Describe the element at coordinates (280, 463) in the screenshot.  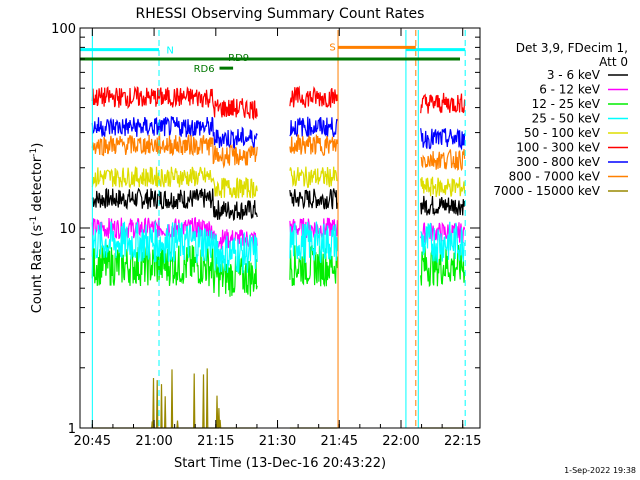
I see `x-axis-label: Start Time (13-Dec-16 20:43:22)` at that location.